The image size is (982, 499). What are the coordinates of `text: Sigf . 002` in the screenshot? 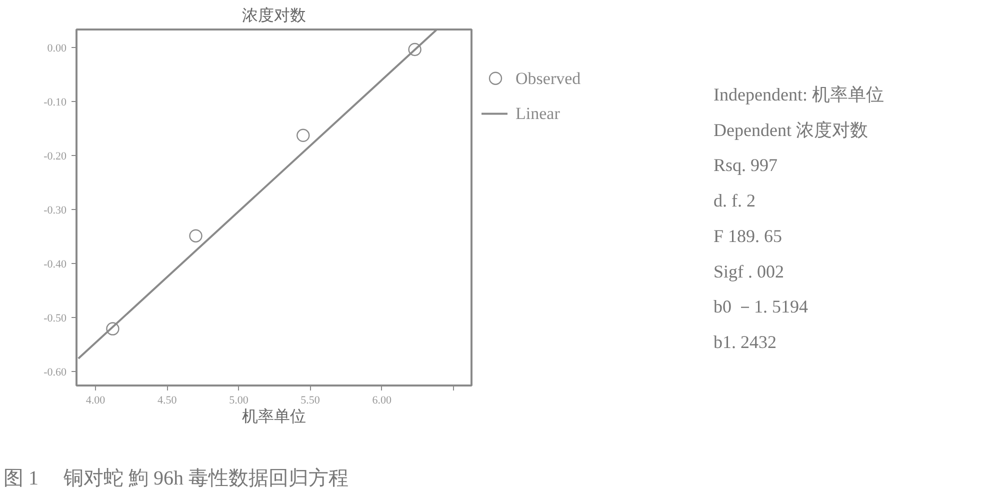 It's located at (749, 271).